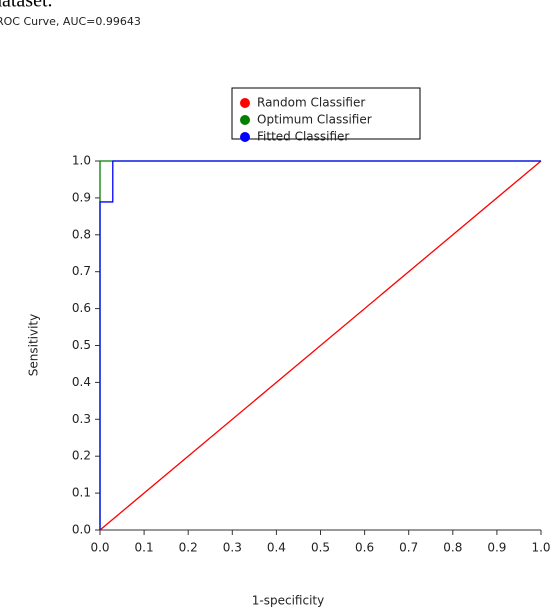 This screenshot has height=613, width=558. I want to click on x-tick-label: 1.0, so click(540, 548).